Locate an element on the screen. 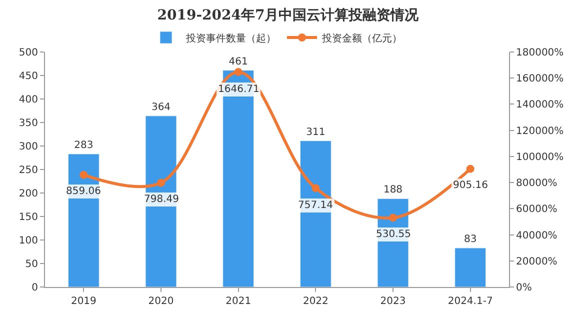 The image size is (576, 327). y-tick-label: 300 is located at coordinates (28, 147).